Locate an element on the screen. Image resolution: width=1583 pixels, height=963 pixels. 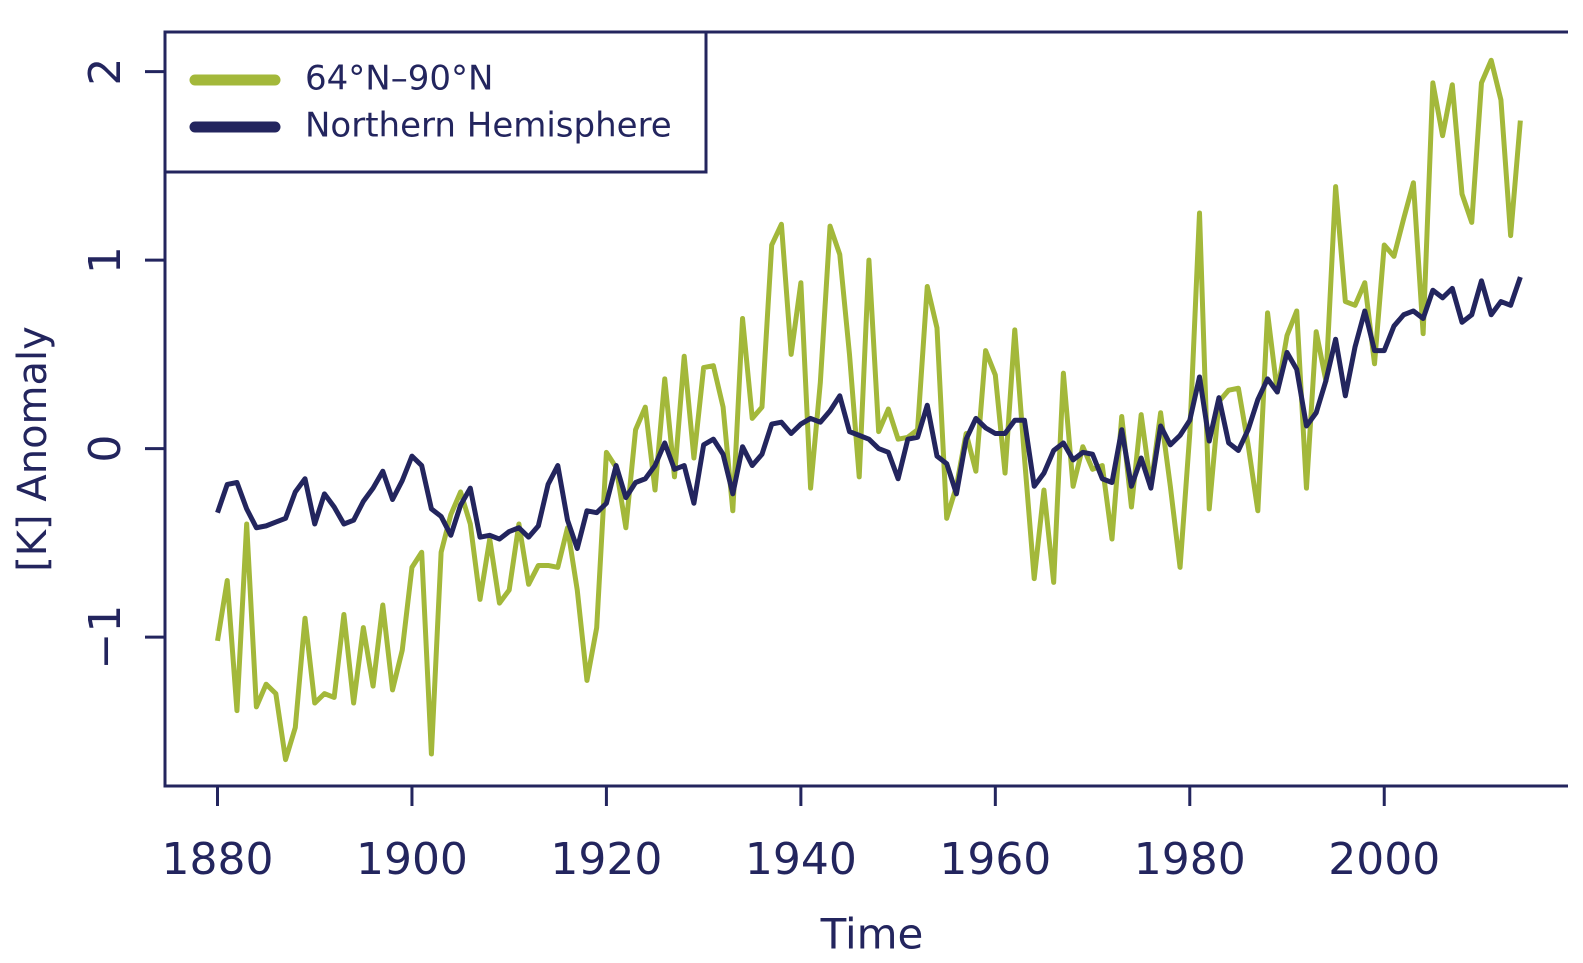
x-axis-label: Time is located at coordinates (872, 934).